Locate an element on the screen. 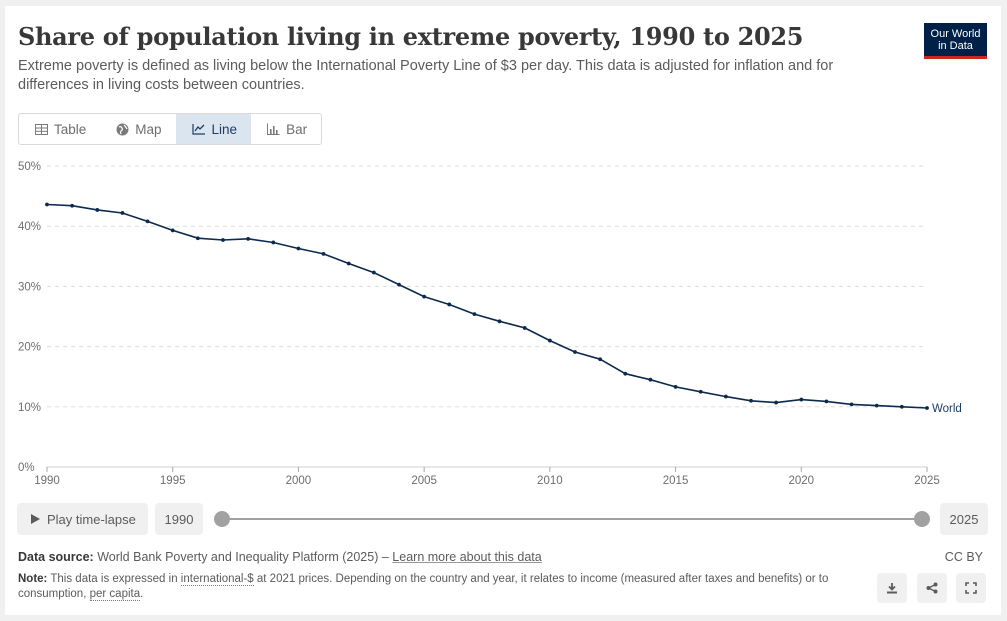 The image size is (1007, 621). share-button is located at coordinates (932, 588).